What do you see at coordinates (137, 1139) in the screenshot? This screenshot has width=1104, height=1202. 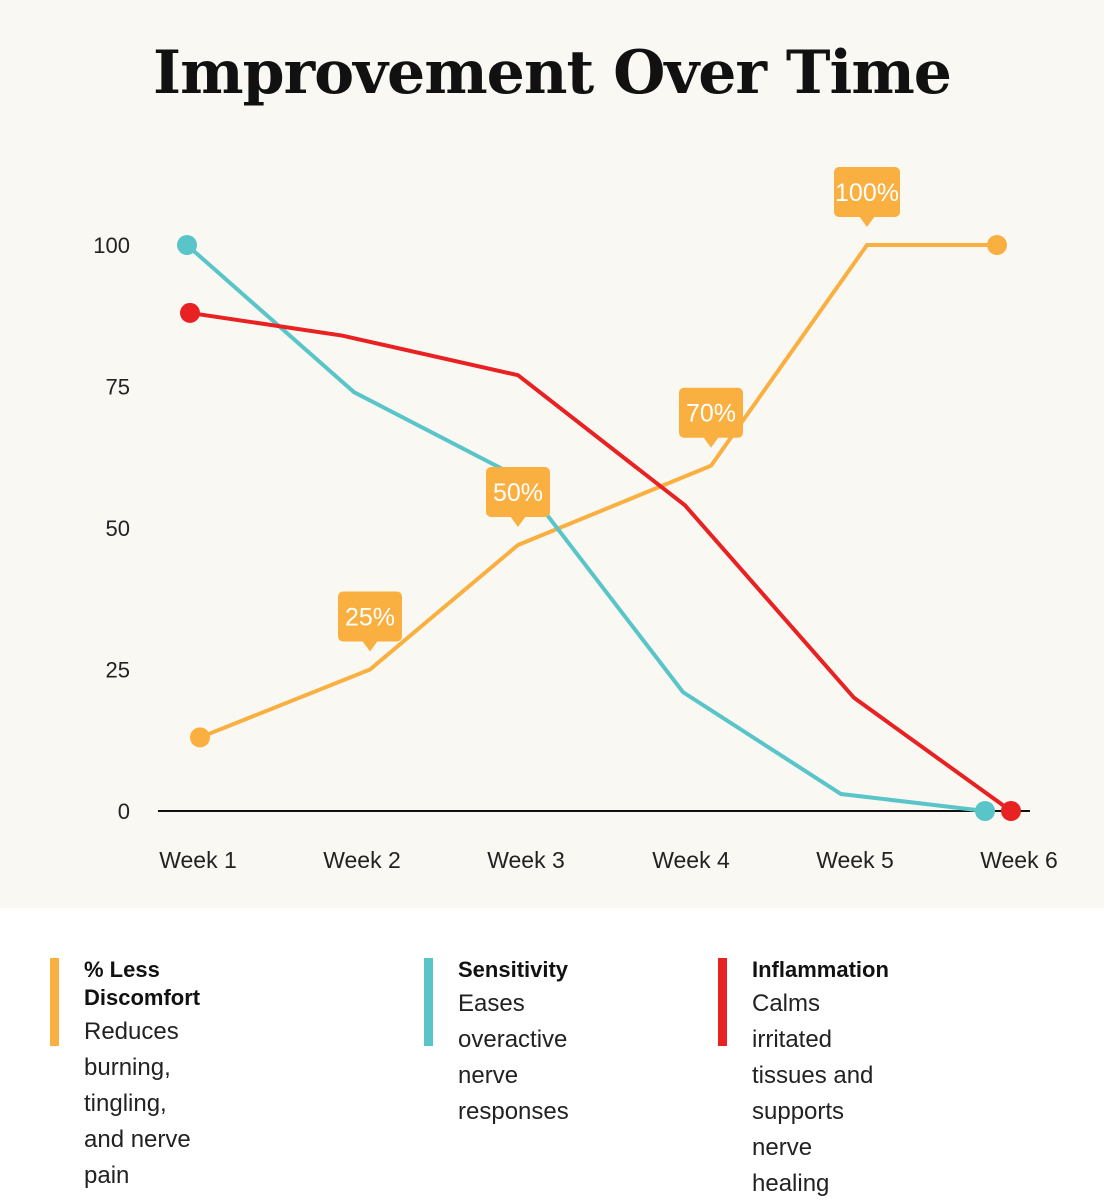 I see `legend-description-line: tingling, and nerve pain` at bounding box center [137, 1139].